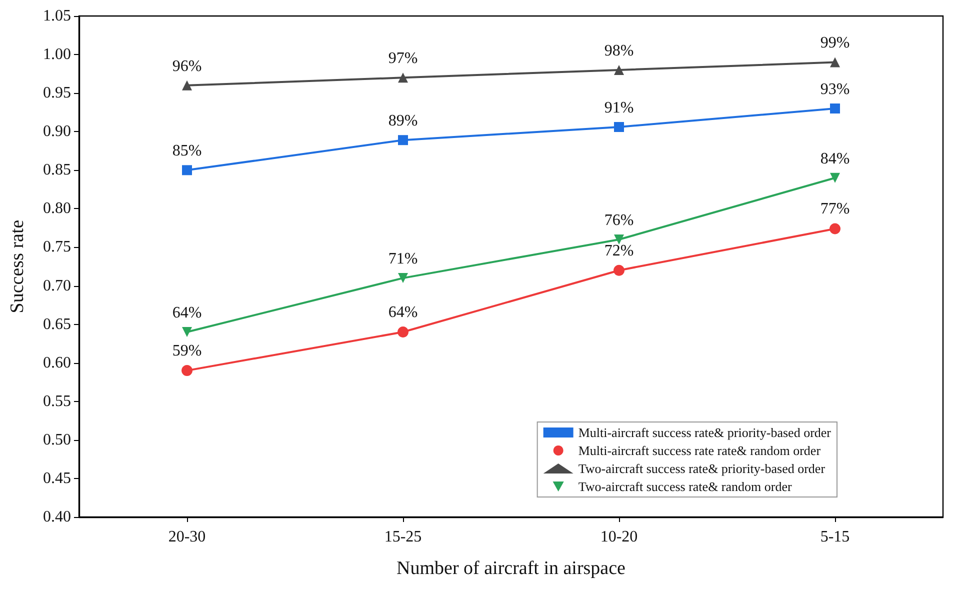  I want to click on data-label: 59%, so click(187, 351).